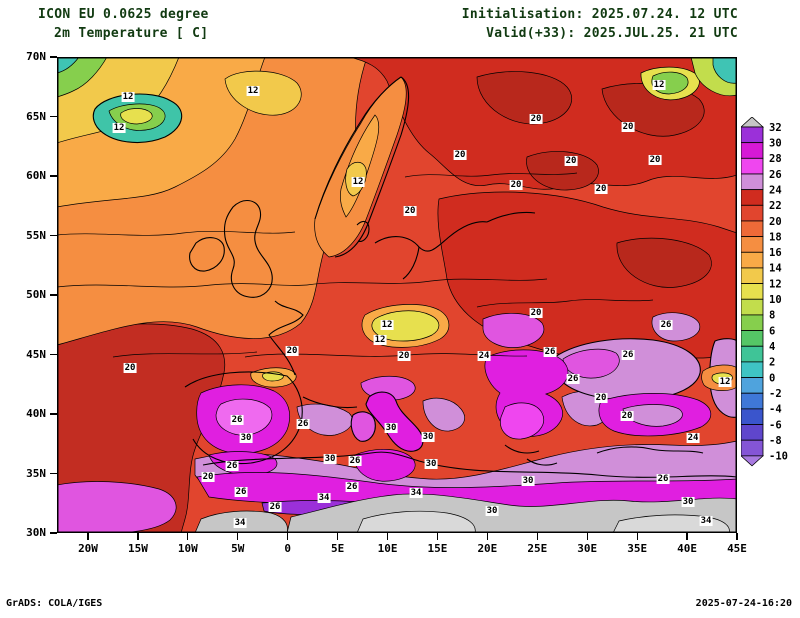  Describe the element at coordinates (36, 56) in the screenshot. I see `lat-tick-label: 70N` at that location.